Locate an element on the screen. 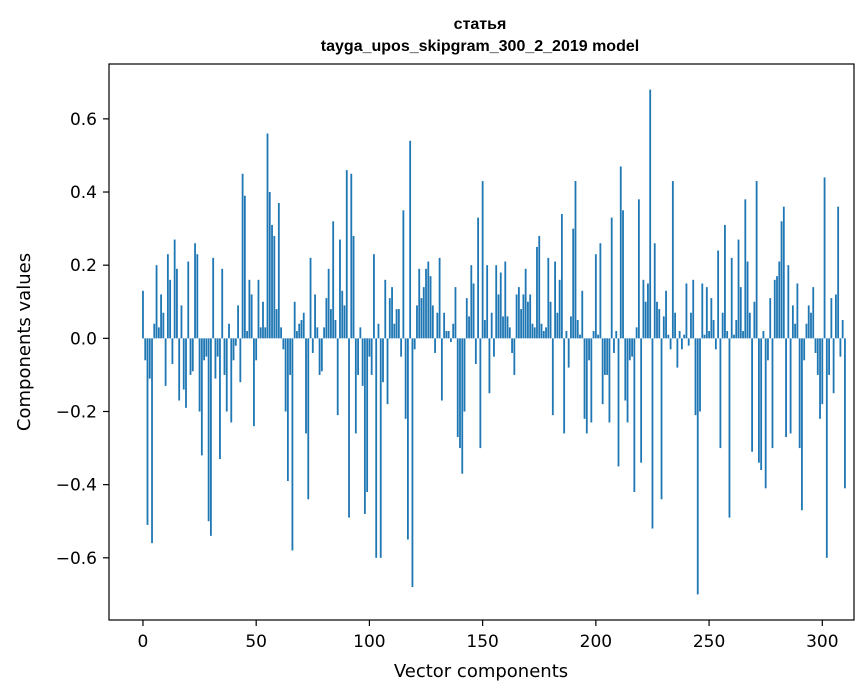 Image resolution: width=867 pixels, height=696 pixels. y-axis-label: Components values is located at coordinates (24, 342).